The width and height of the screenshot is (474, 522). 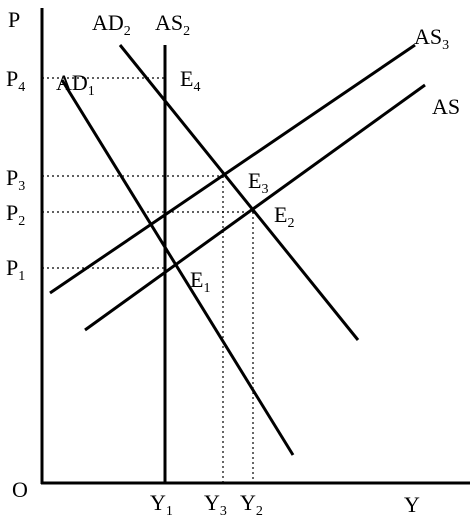 I want to click on curve-label: AS3, so click(x=431, y=38).